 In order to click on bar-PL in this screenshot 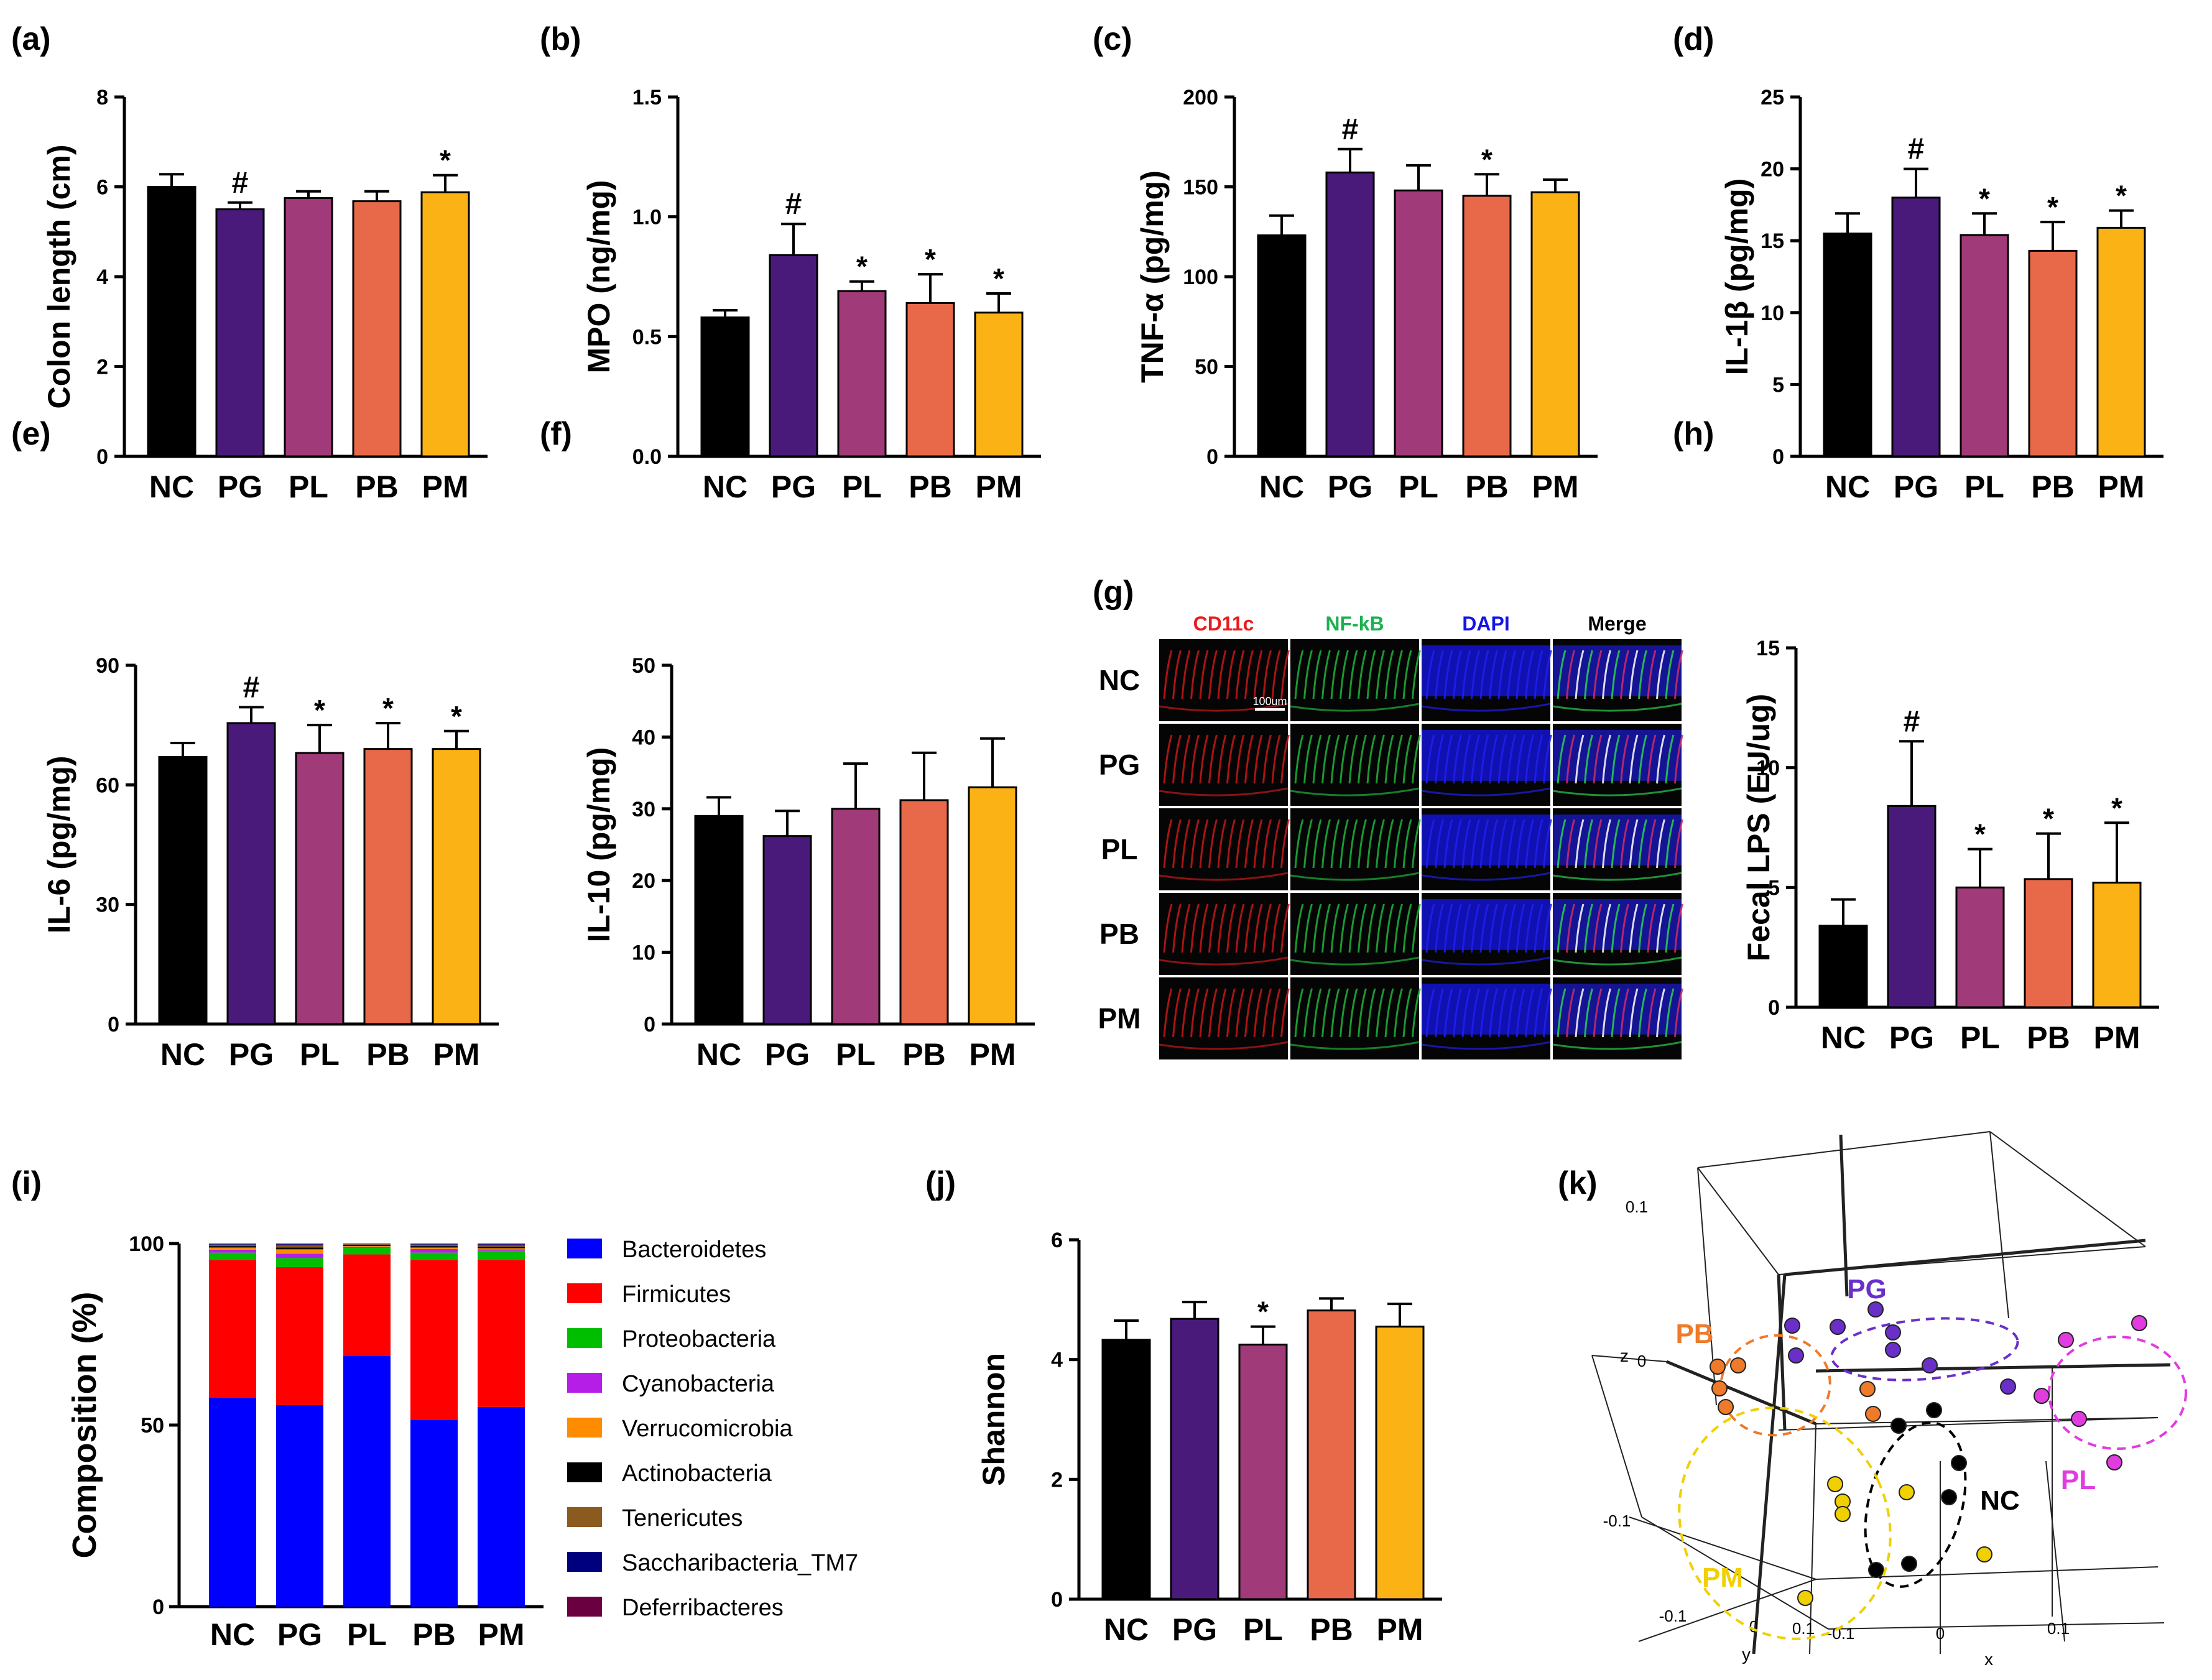, I will do `click(856, 917)`.